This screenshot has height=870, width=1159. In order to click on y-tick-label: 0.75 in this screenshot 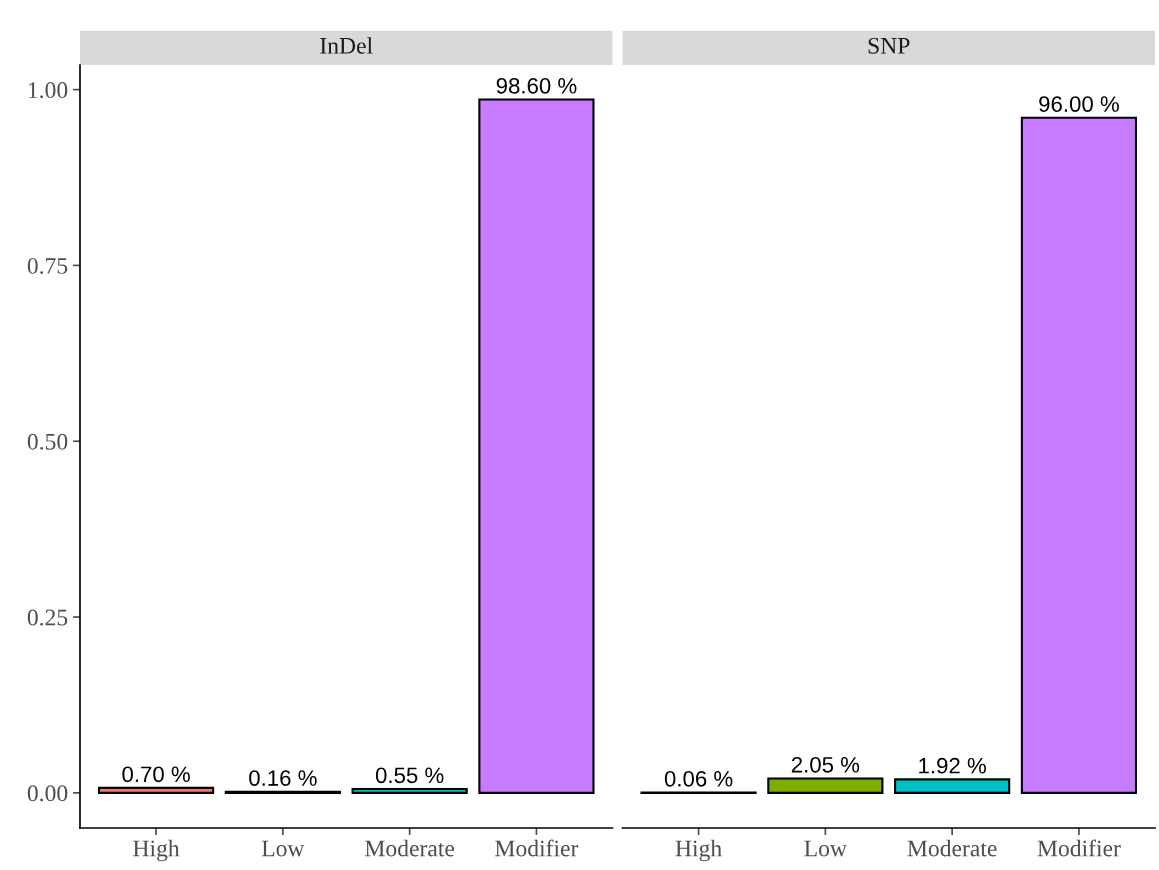, I will do `click(47, 265)`.